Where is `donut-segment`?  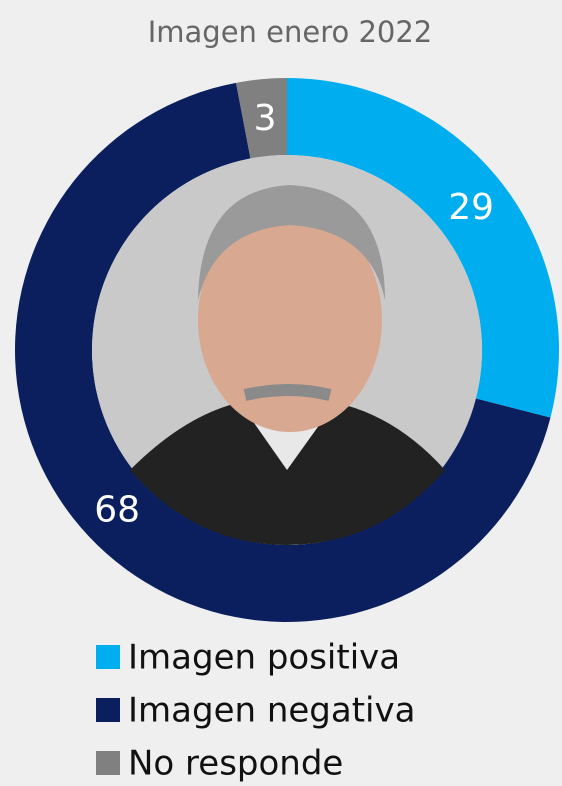
donut-segment is located at coordinates (261, 118).